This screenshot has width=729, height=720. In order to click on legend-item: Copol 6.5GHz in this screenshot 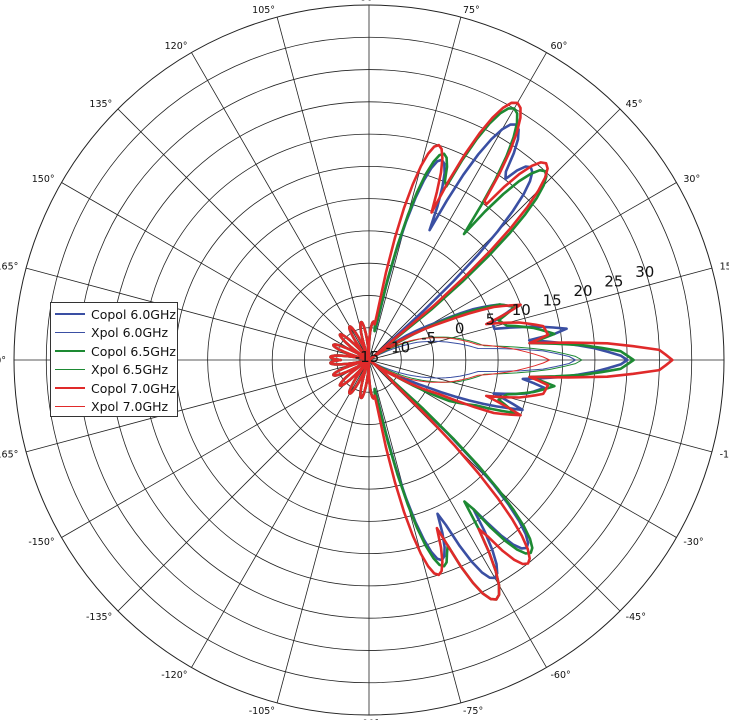, I will do `click(114, 351)`.